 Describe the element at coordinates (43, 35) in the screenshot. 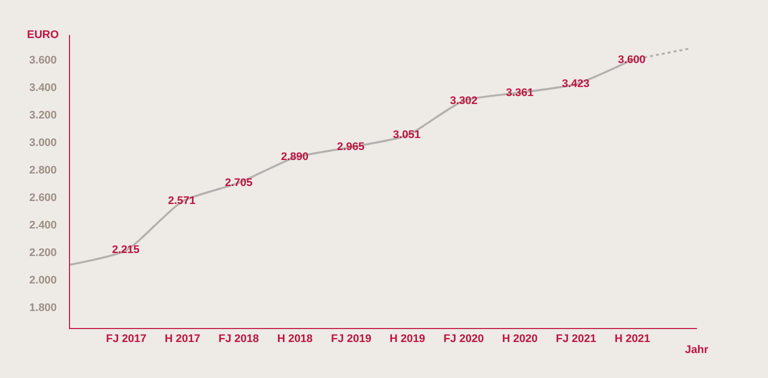

I see `y-axis-title: EURO` at that location.